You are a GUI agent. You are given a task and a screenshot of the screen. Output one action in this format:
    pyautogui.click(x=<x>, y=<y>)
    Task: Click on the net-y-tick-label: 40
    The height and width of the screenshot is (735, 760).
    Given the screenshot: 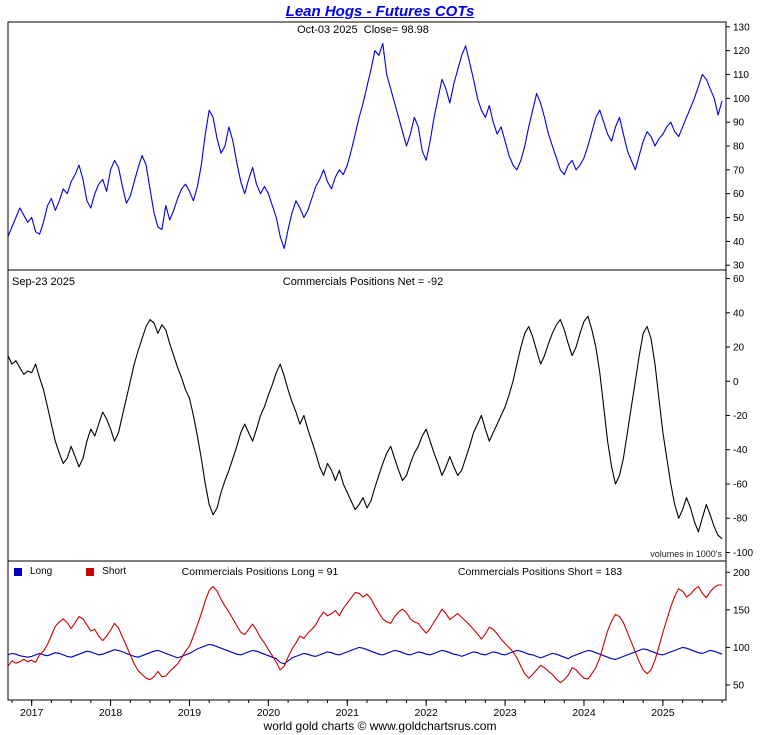 What is the action you would take?
    pyautogui.click(x=739, y=313)
    